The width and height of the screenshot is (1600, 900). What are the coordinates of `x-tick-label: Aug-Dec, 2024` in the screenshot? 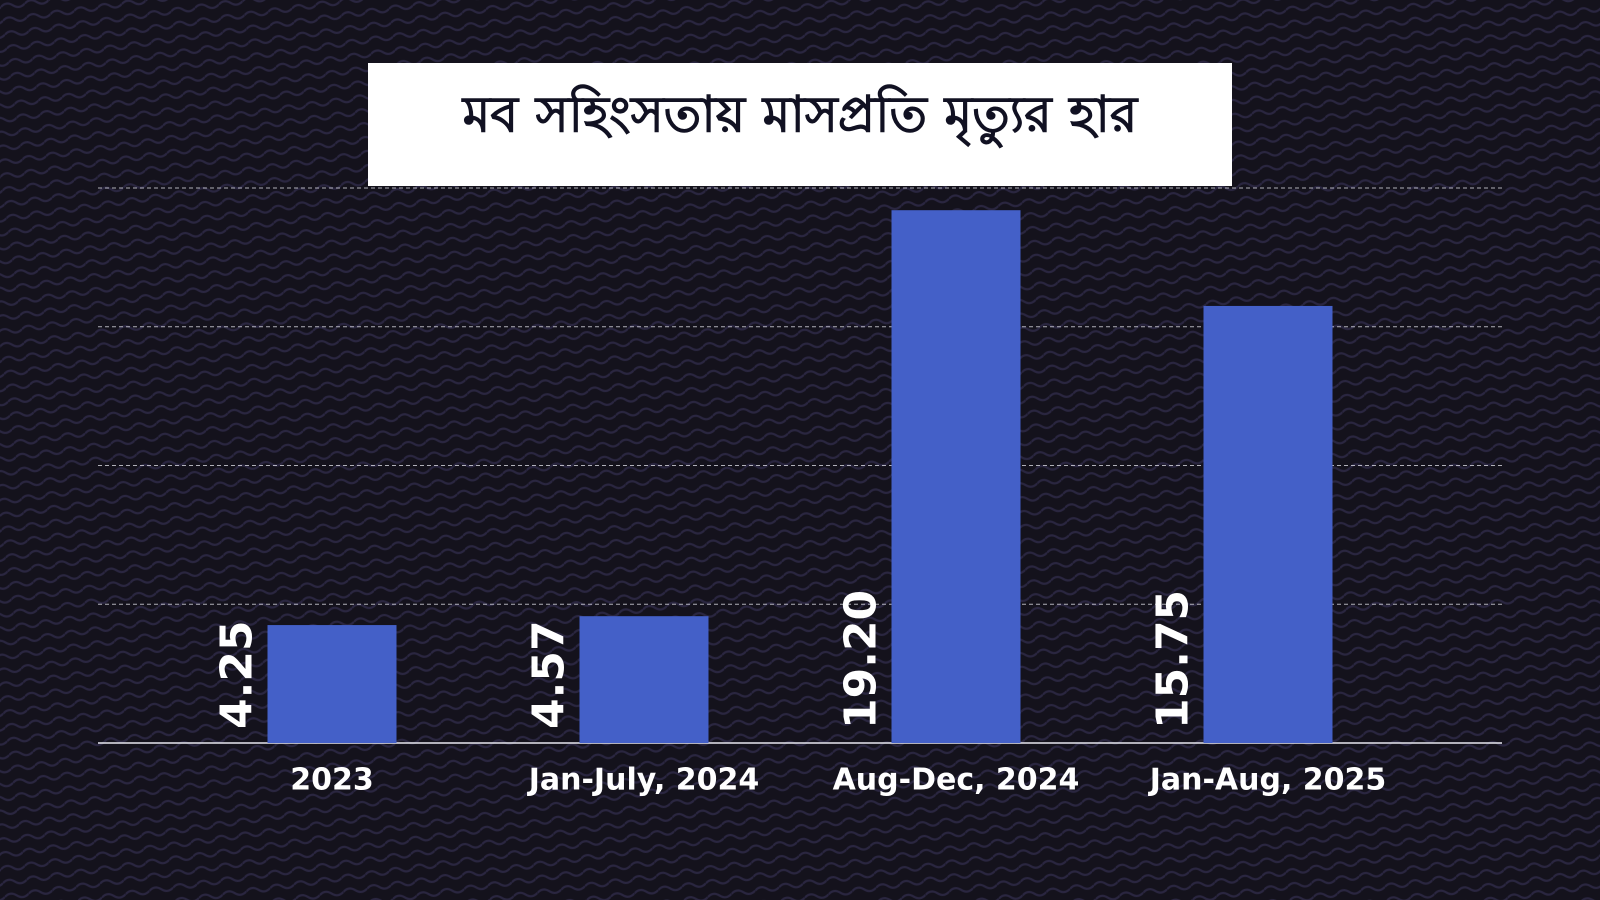 It's located at (956, 780).